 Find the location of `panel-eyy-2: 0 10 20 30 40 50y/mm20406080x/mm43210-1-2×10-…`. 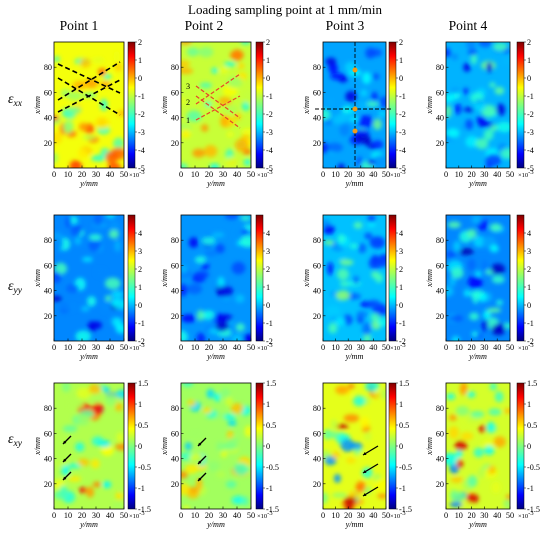

panel-eyy-2: 0 10 20 30 40 50y/mm20406080x/mm43210-1-2×10-… is located at coordinates (216, 287).